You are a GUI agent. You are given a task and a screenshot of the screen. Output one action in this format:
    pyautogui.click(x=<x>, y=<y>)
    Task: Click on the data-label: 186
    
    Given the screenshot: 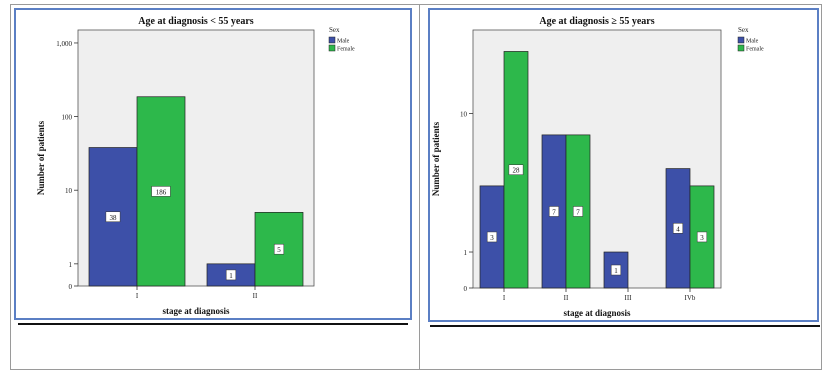 What is the action you would take?
    pyautogui.click(x=161, y=192)
    